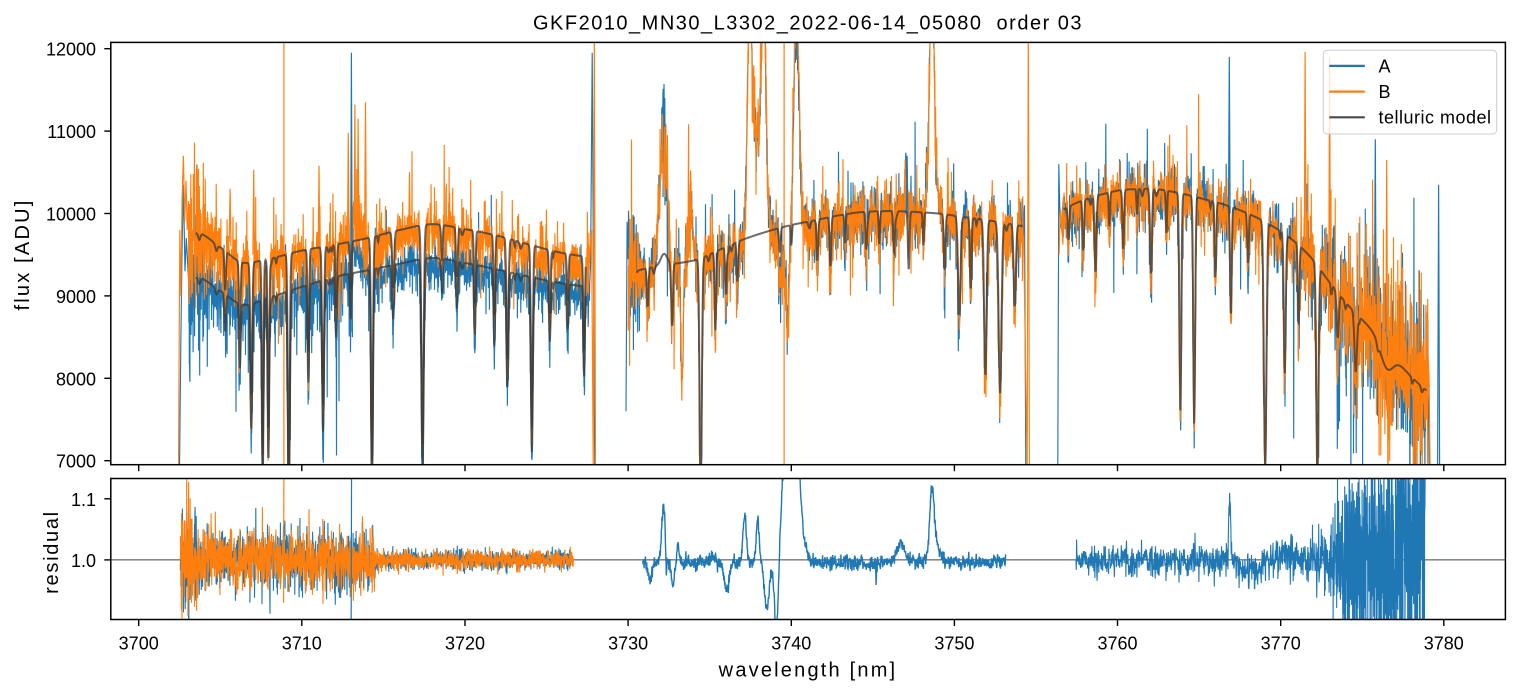 This screenshot has height=696, width=1520. What do you see at coordinates (23, 254) in the screenshot?
I see `svg-text: flux [ADU]` at bounding box center [23, 254].